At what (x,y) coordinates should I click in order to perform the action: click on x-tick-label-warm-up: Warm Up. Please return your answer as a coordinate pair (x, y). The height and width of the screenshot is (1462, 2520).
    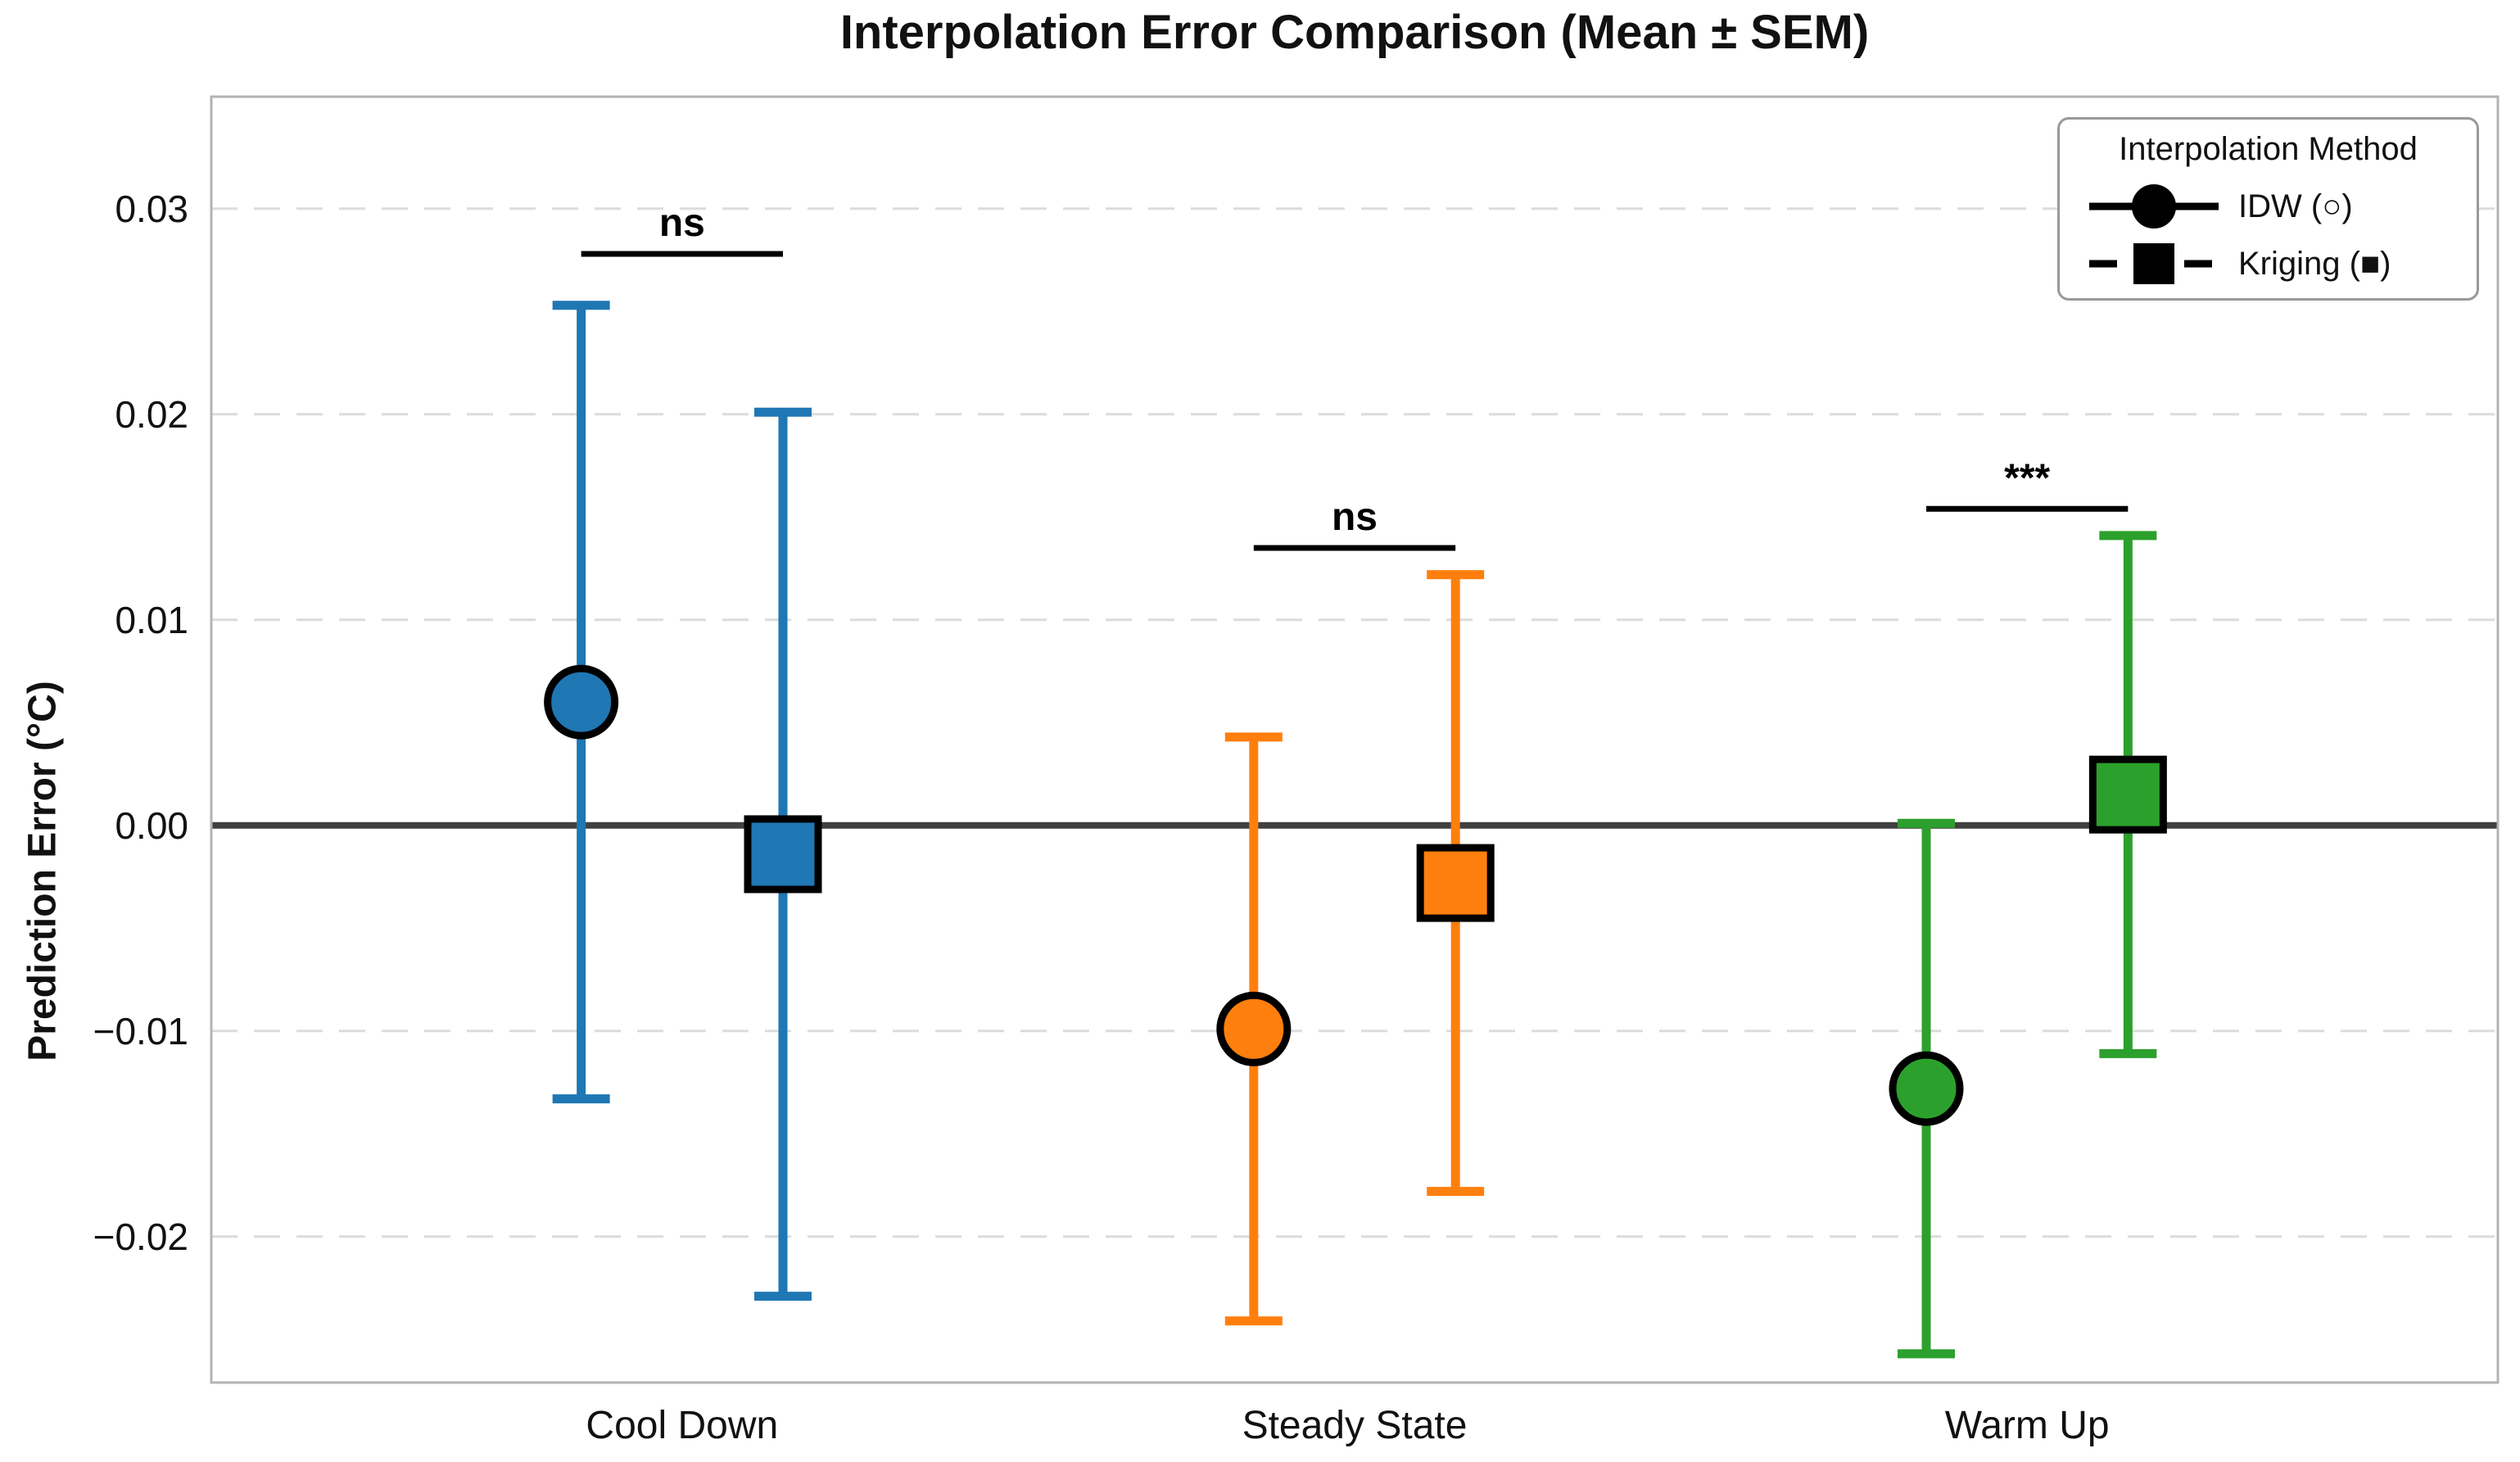
    Looking at the image, I should click on (2027, 1425).